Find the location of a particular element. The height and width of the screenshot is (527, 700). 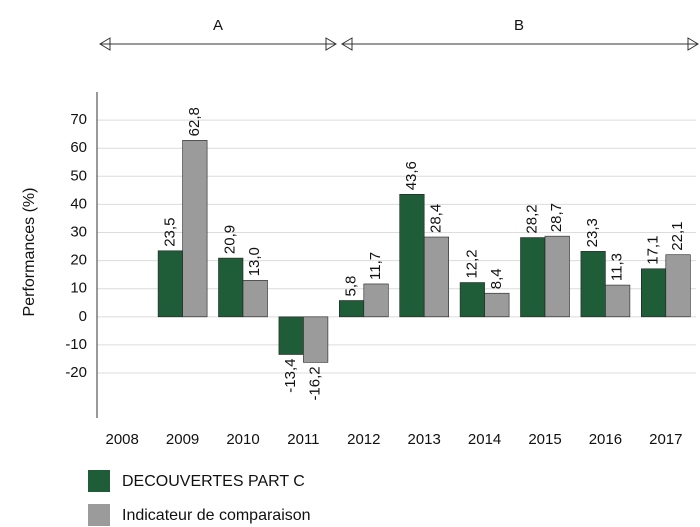

value-label: 62,8 is located at coordinates (194, 121).